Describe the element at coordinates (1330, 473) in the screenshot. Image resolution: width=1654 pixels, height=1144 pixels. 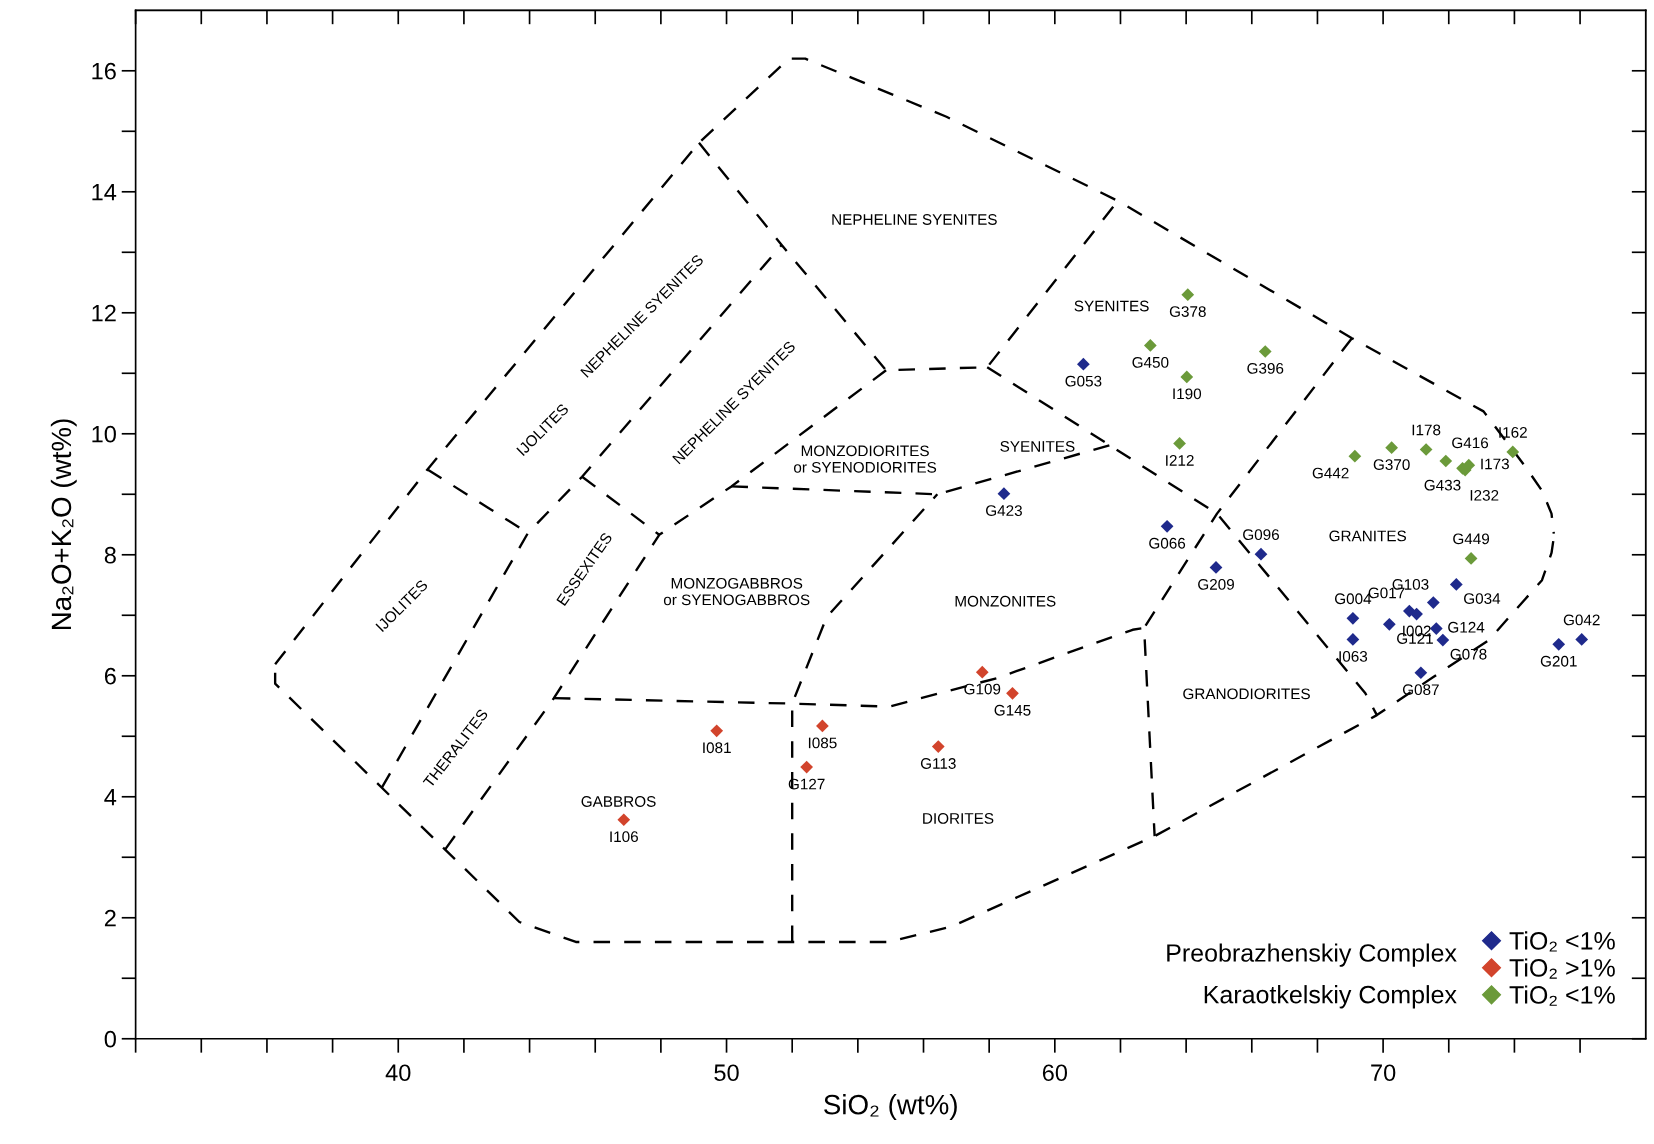
I see `data-label: G442` at that location.